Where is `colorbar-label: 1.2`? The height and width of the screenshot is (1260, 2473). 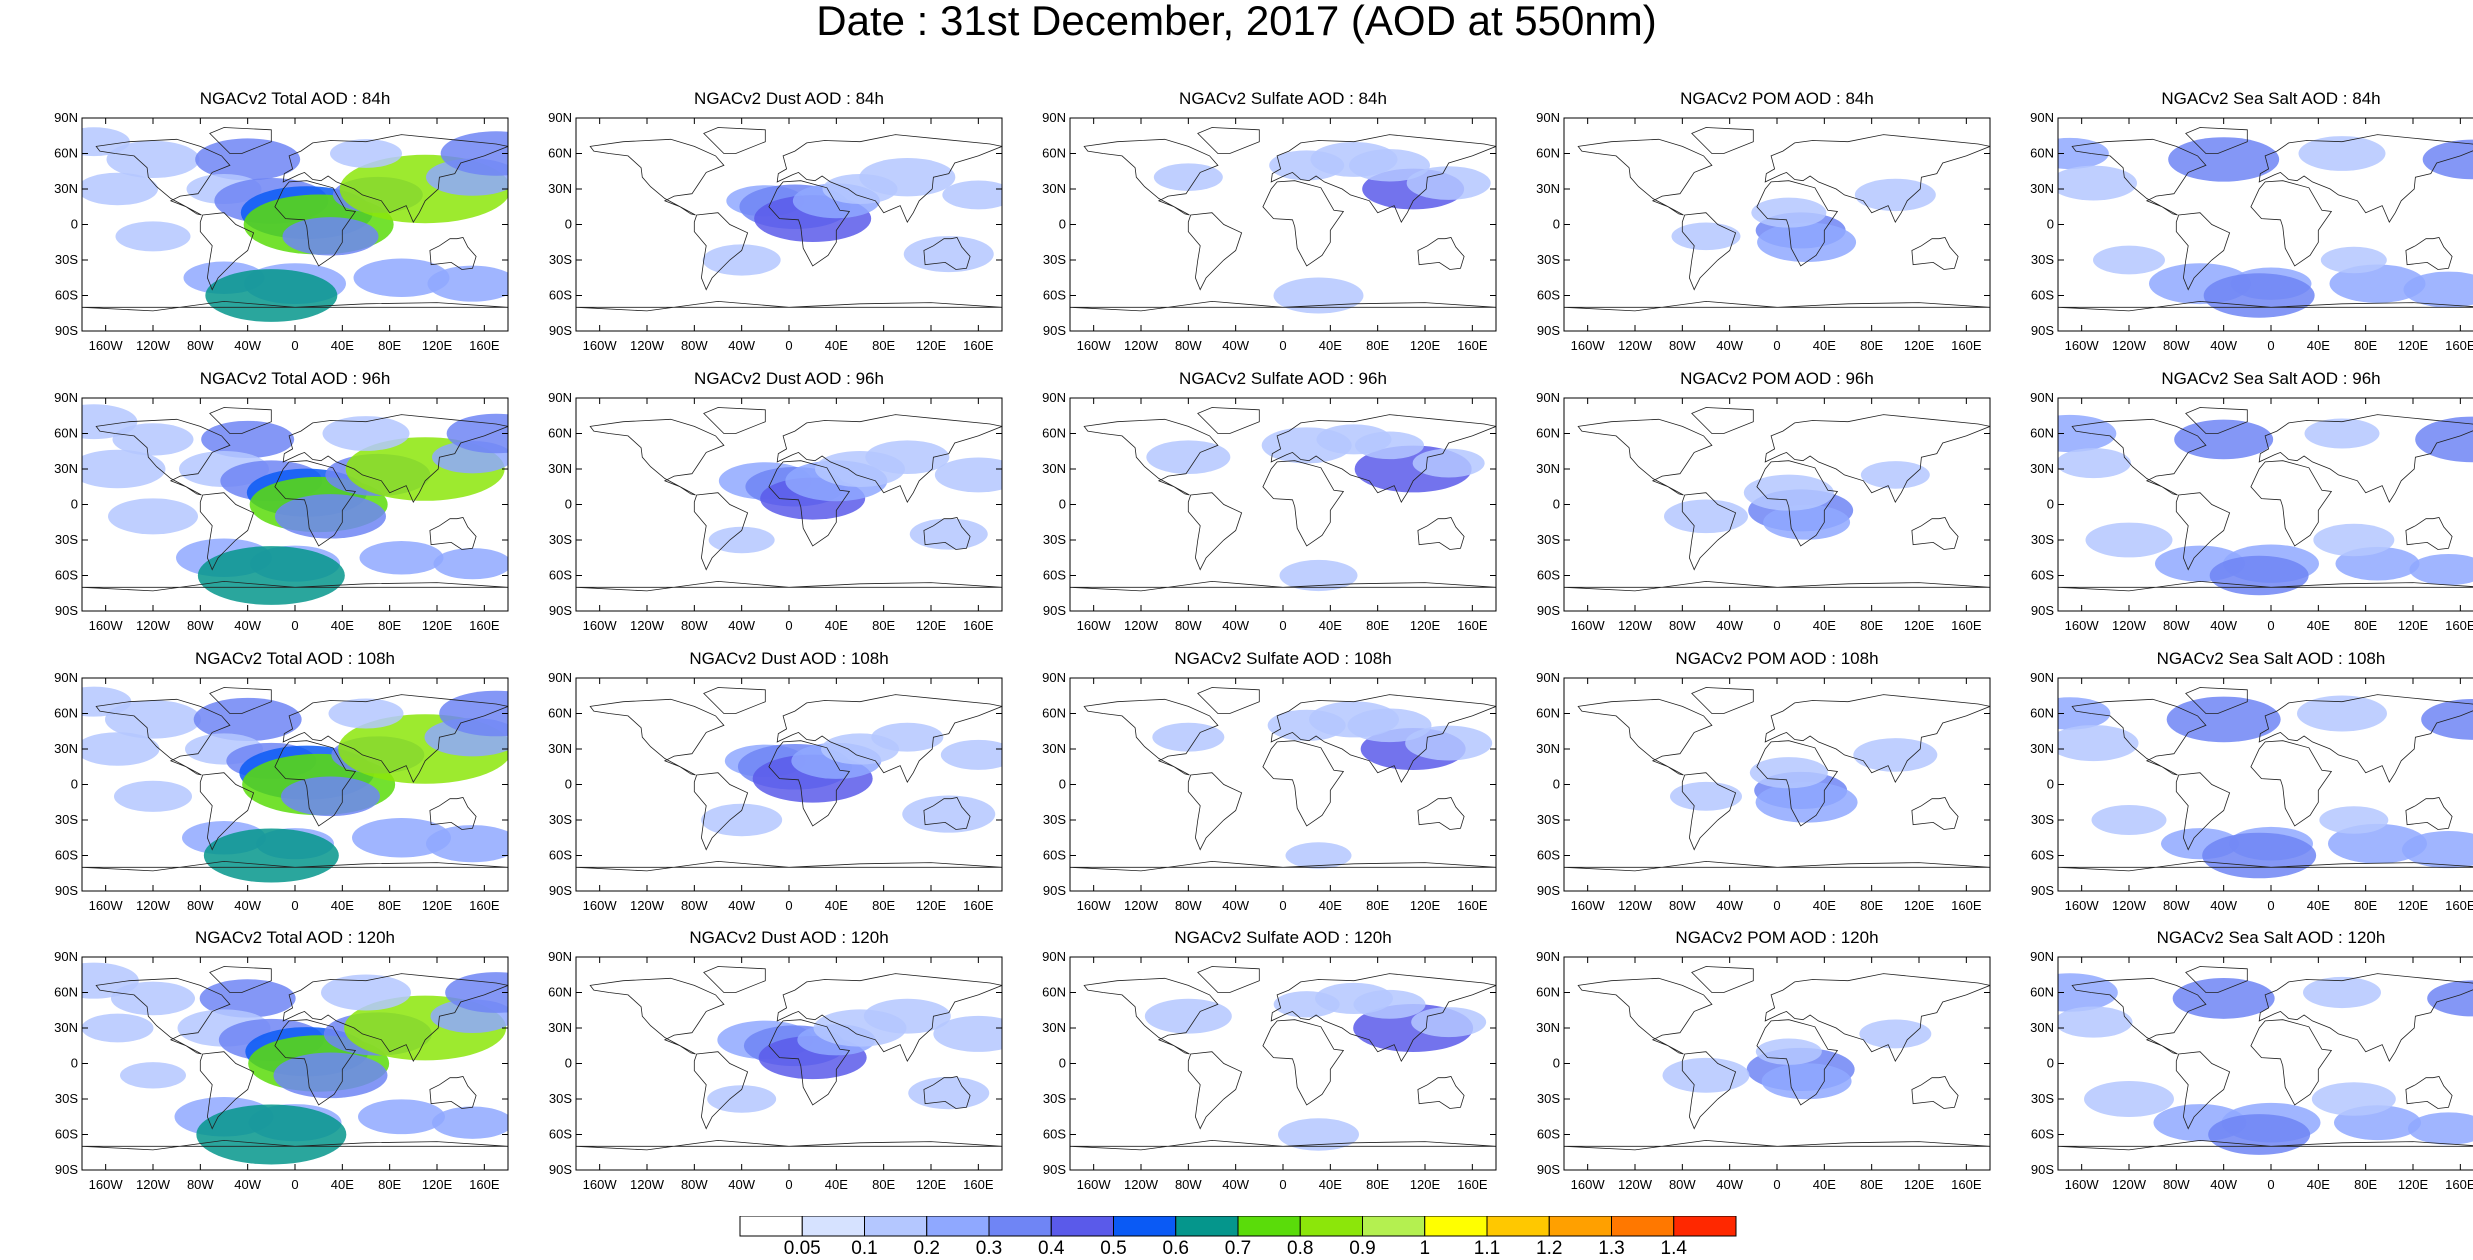 colorbar-label: 1.2 is located at coordinates (1549, 1247).